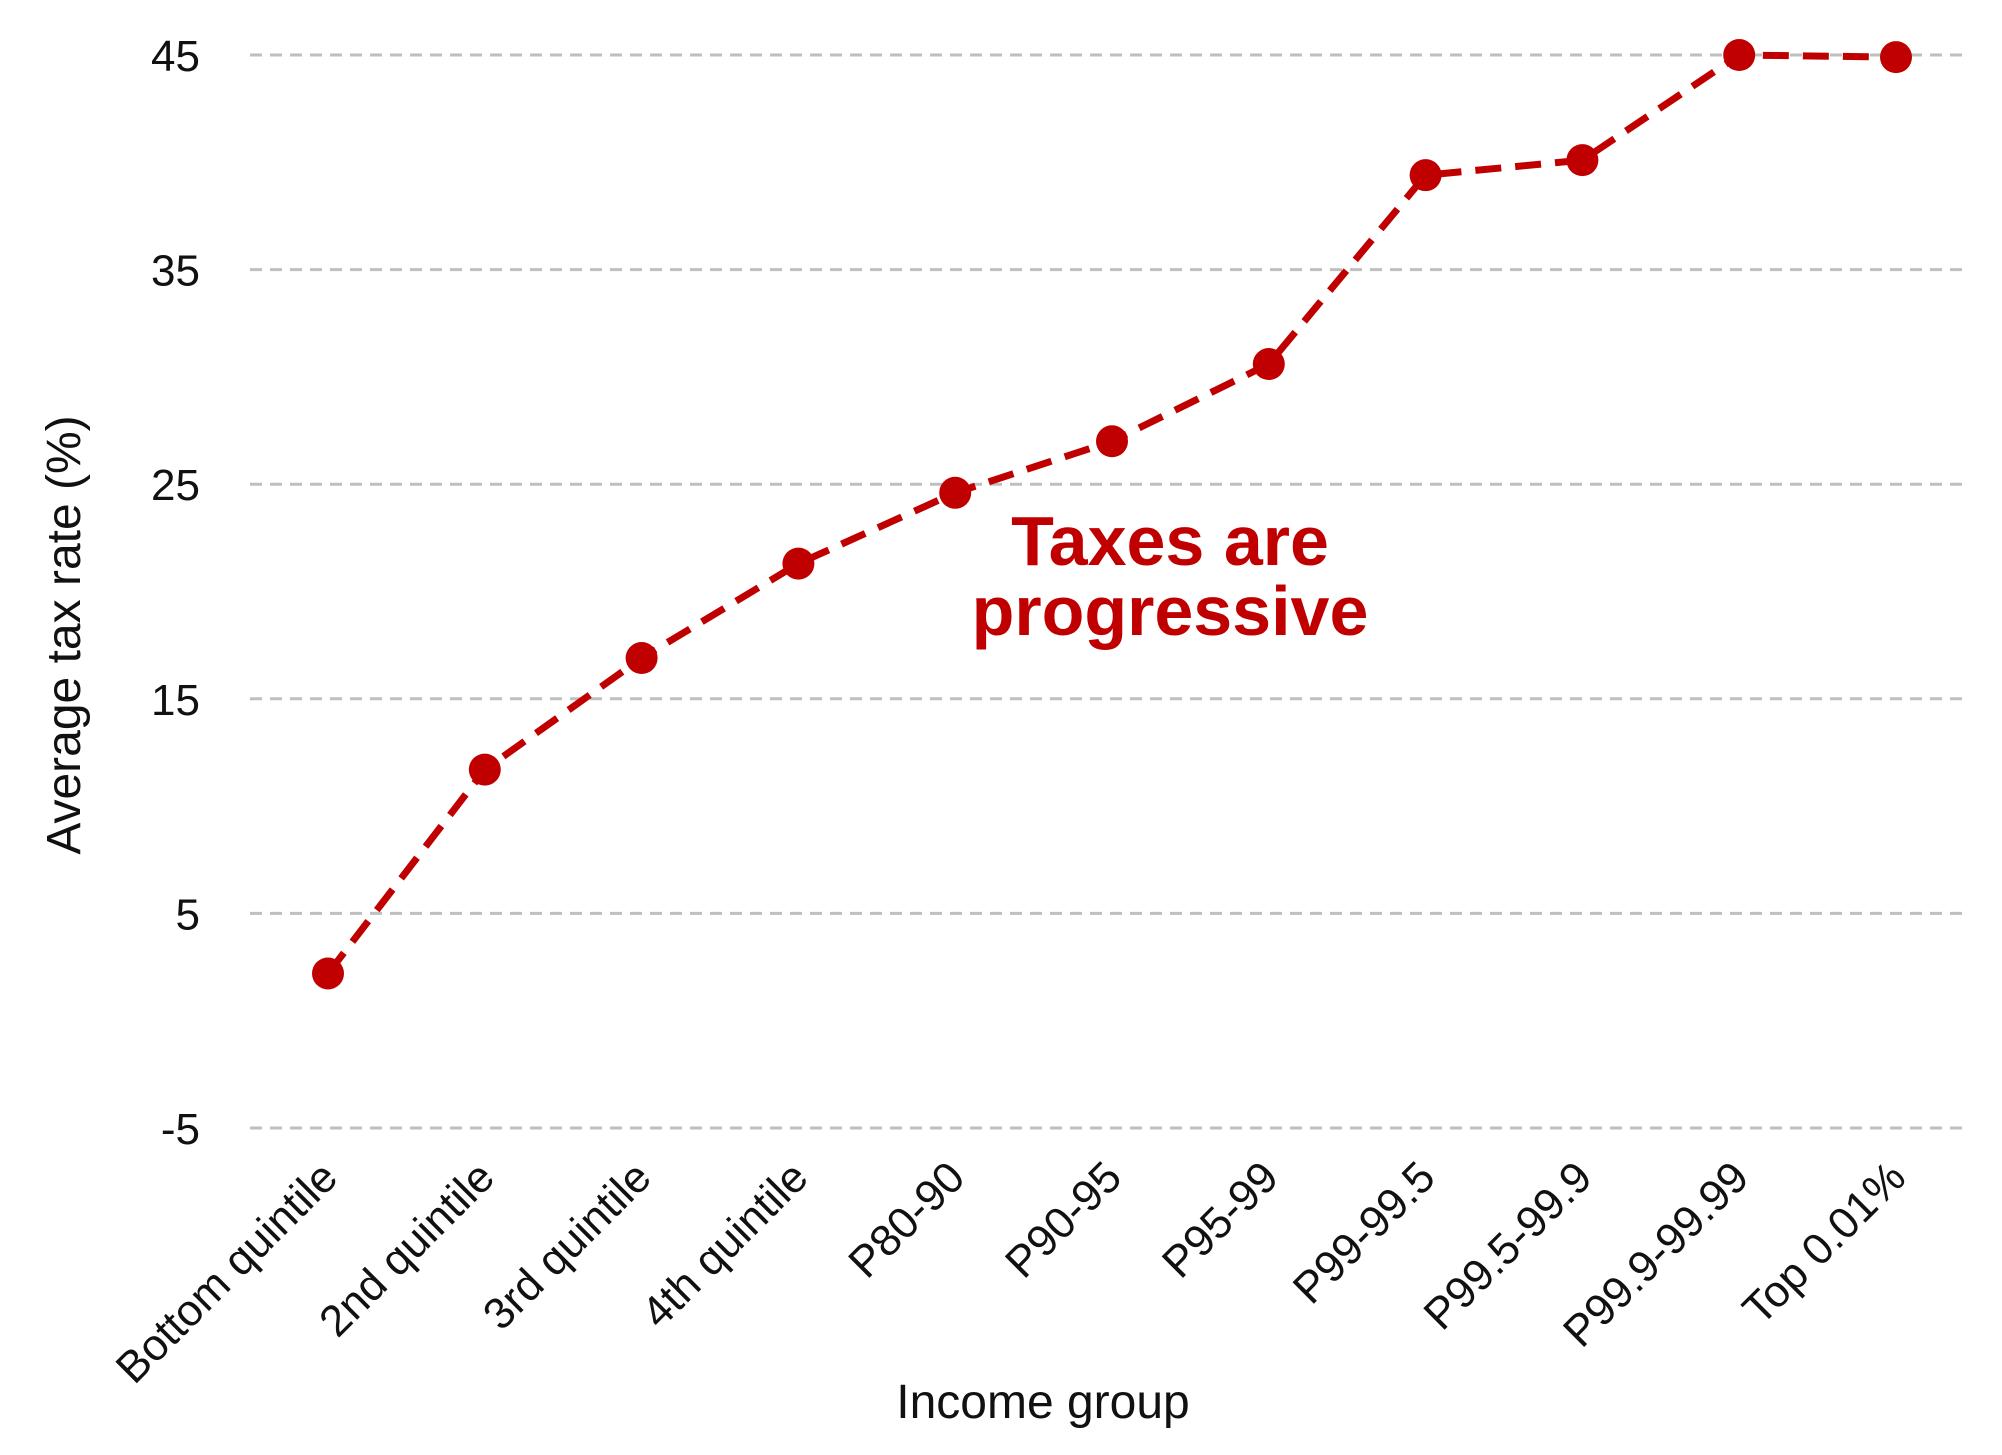 The width and height of the screenshot is (2002, 1455). Describe the element at coordinates (906, 1219) in the screenshot. I see `x-tick-label: P80-90` at that location.